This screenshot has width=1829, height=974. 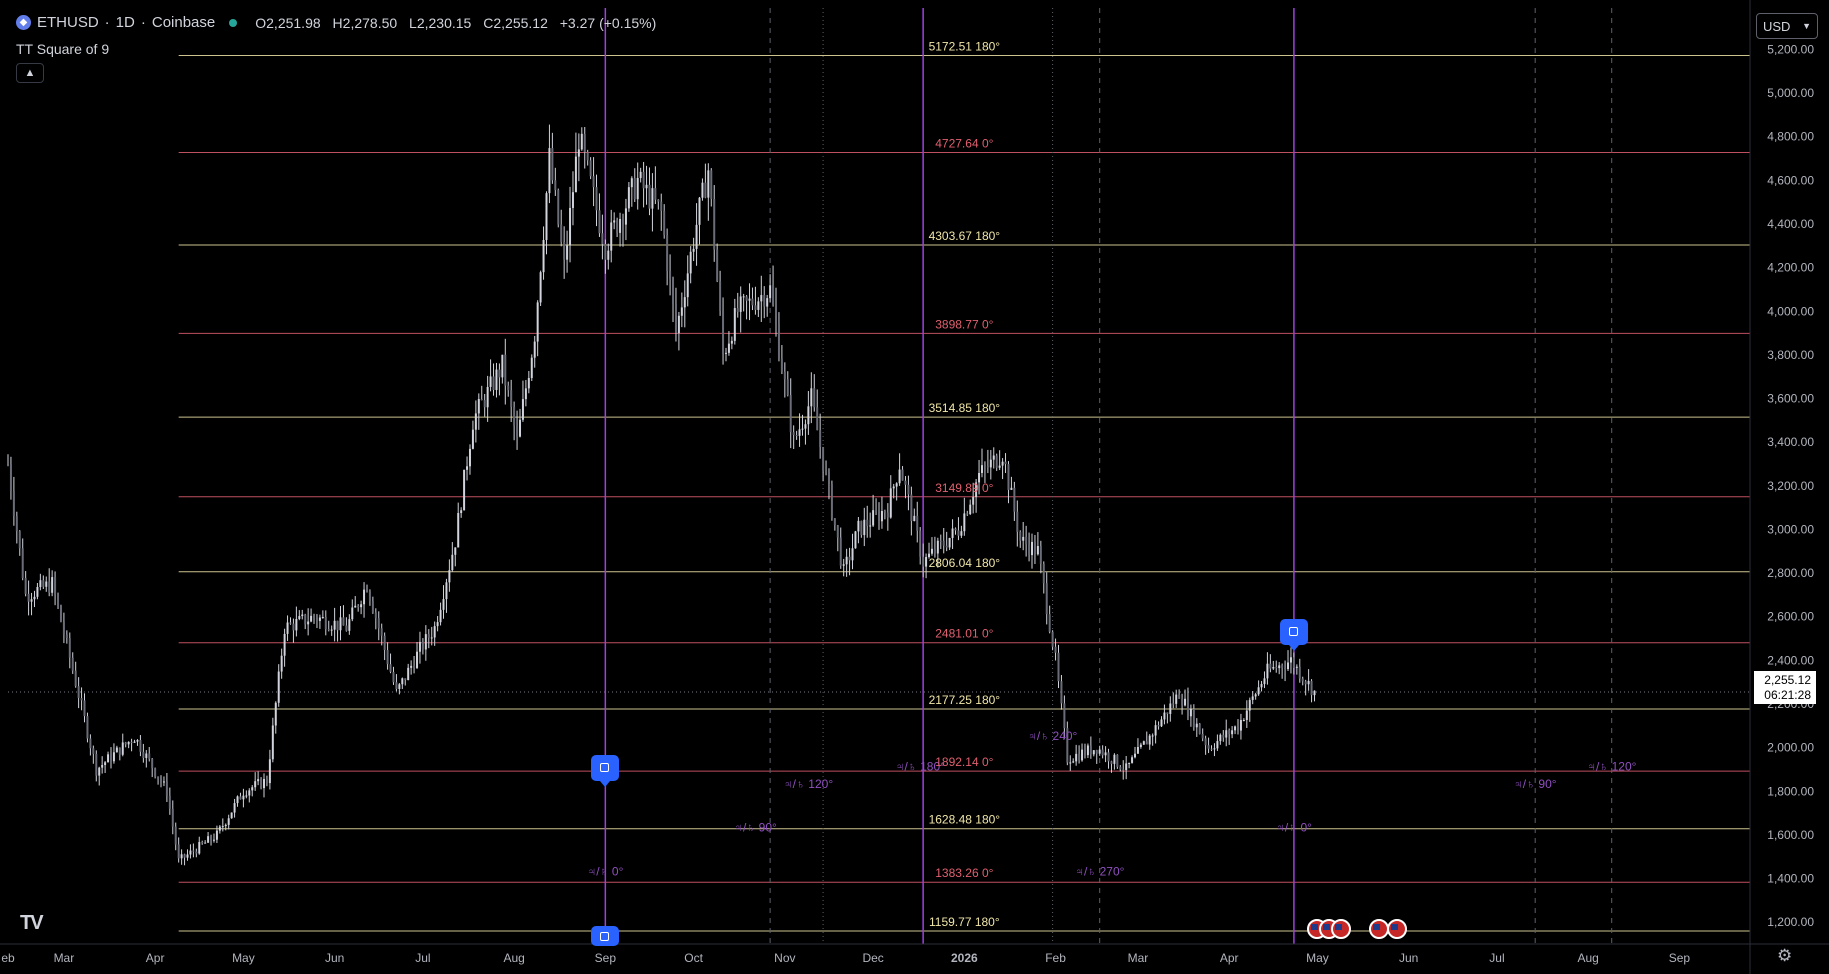 What do you see at coordinates (1787, 26) in the screenshot?
I see `currency-selector: USD ▼` at bounding box center [1787, 26].